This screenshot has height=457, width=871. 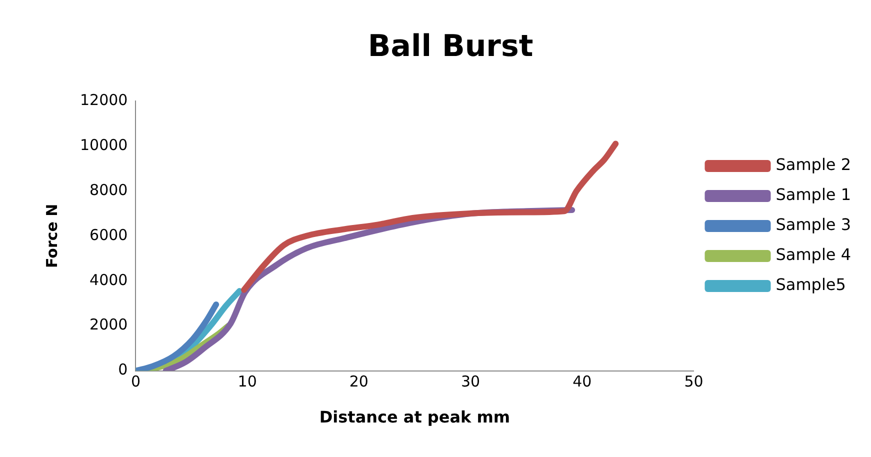 What do you see at coordinates (123, 369) in the screenshot?
I see `y-tick-label: 0` at bounding box center [123, 369].